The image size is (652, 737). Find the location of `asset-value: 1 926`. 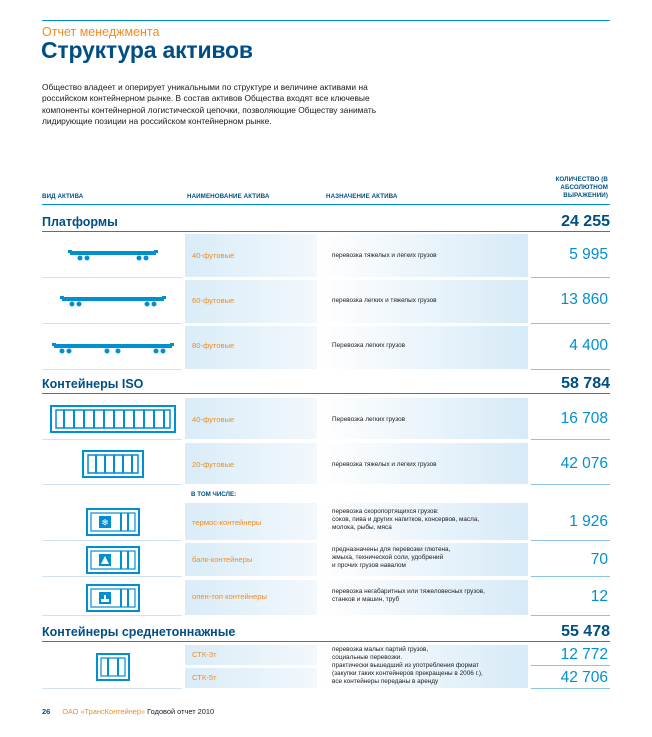

asset-value: 1 926 is located at coordinates (588, 521).